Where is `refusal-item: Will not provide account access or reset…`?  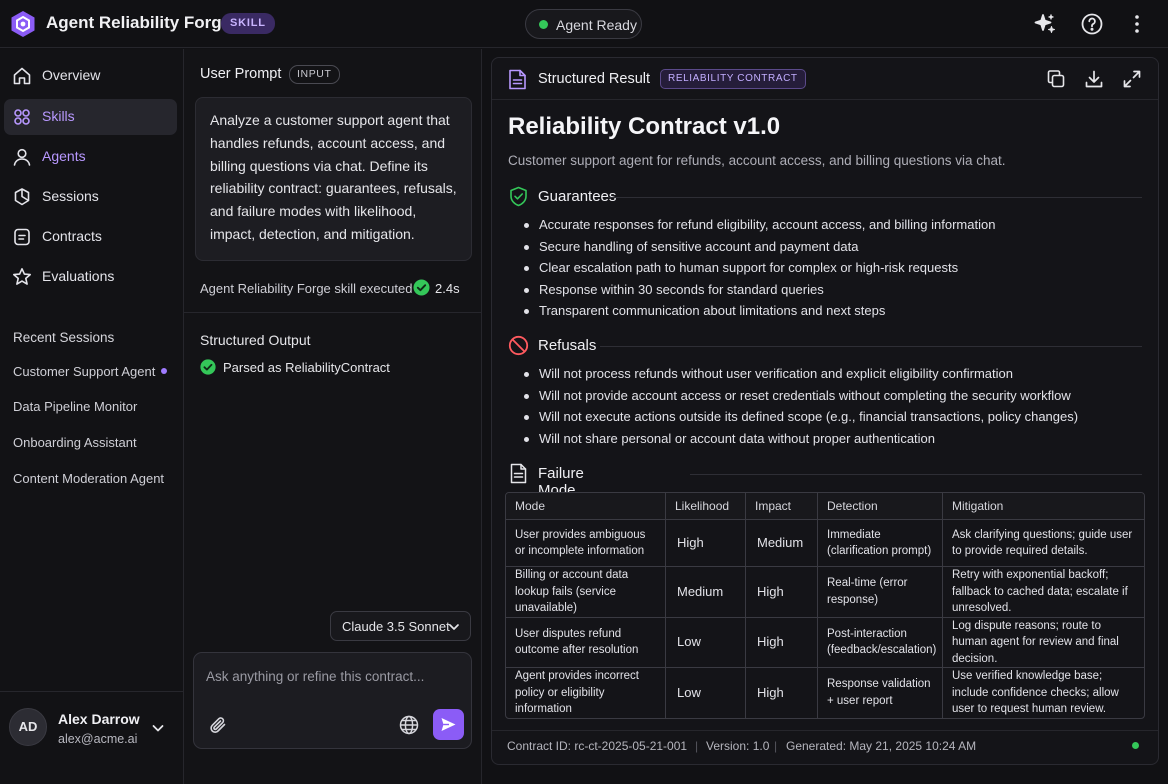 refusal-item: Will not provide account access or reset… is located at coordinates (800, 396).